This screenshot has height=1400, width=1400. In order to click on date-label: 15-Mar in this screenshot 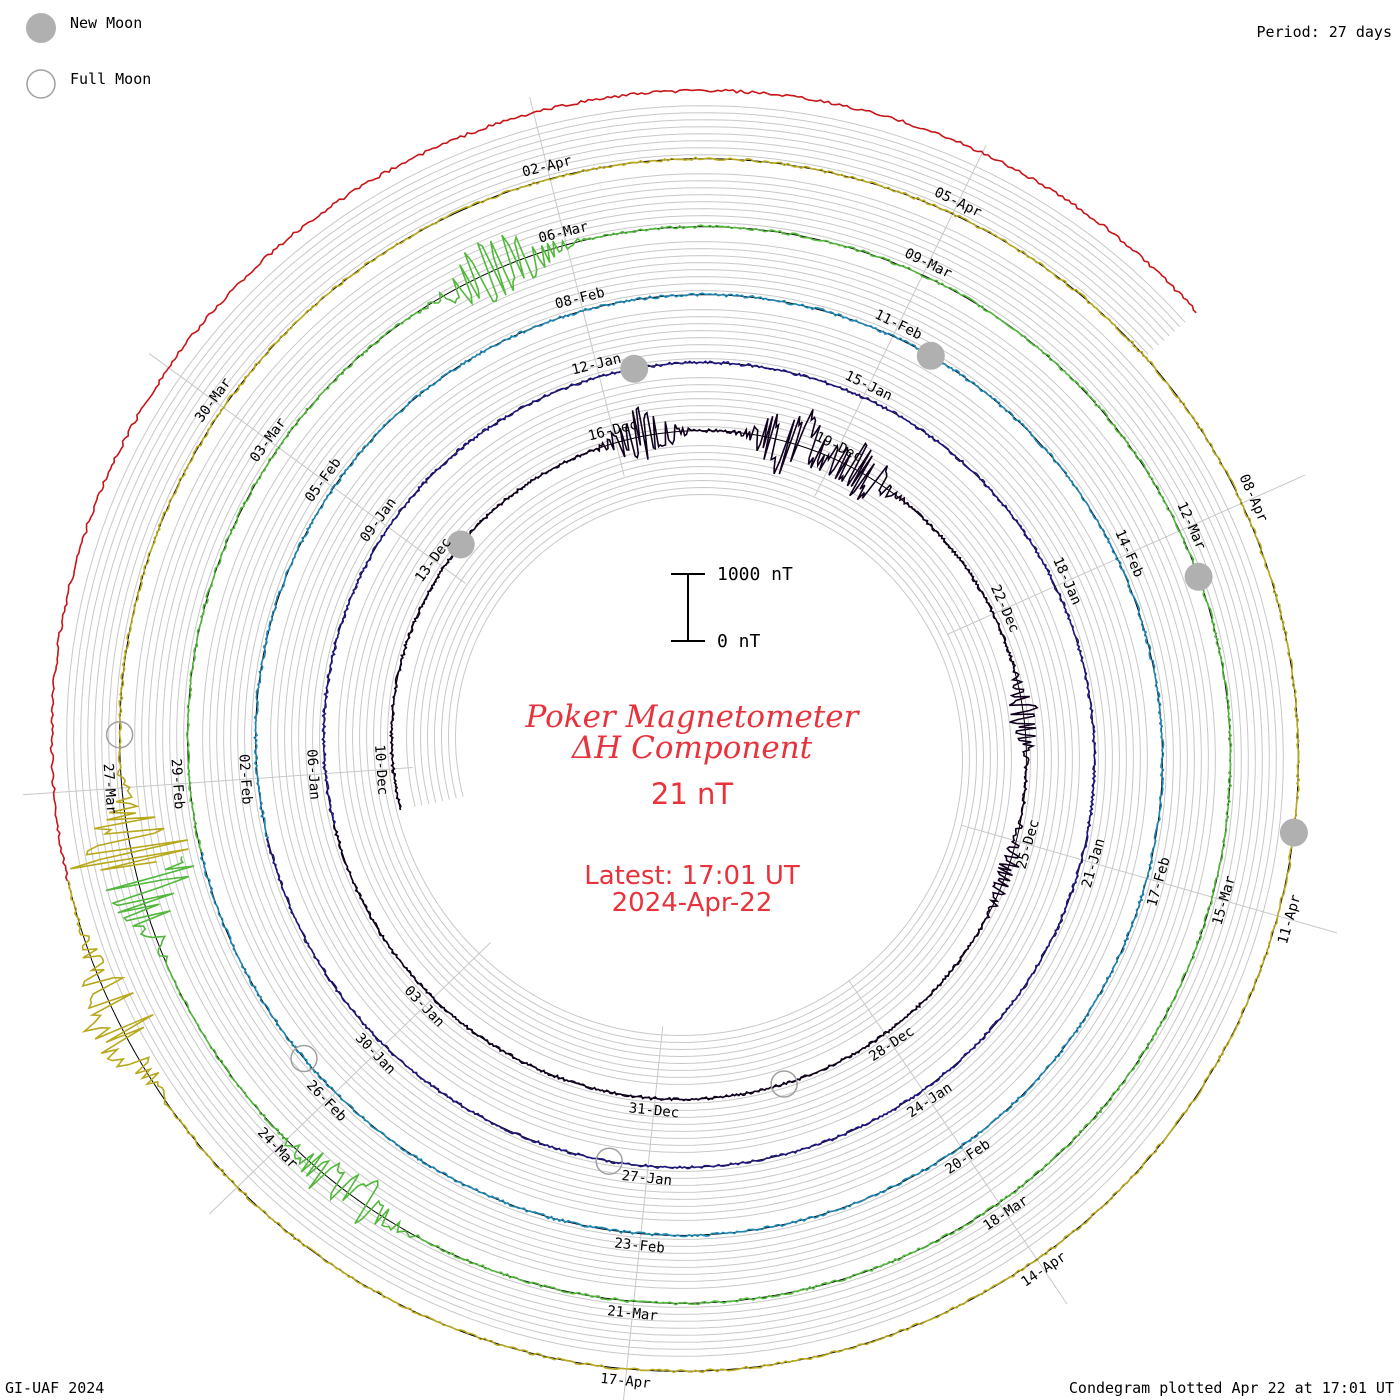, I will do `click(1224, 900)`.